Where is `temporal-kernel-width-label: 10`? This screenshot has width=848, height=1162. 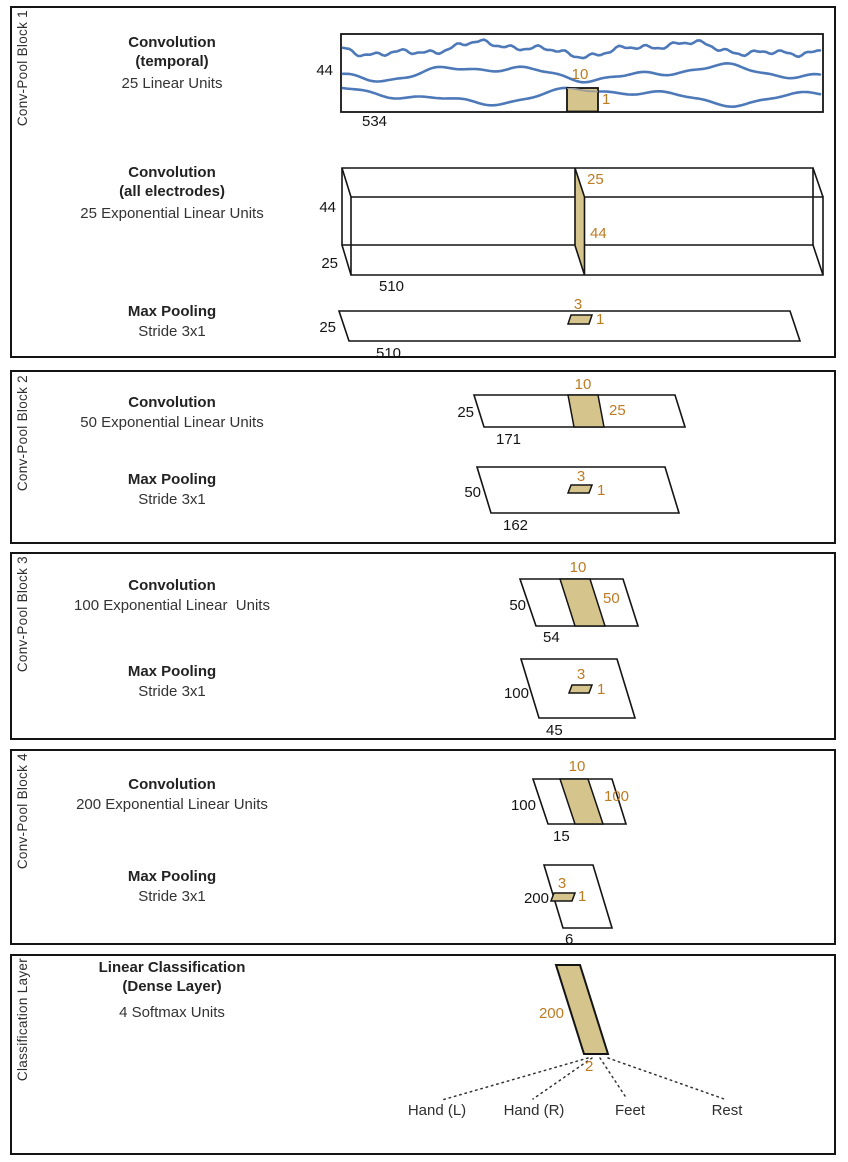
temporal-kernel-width-label: 10 is located at coordinates (580, 74).